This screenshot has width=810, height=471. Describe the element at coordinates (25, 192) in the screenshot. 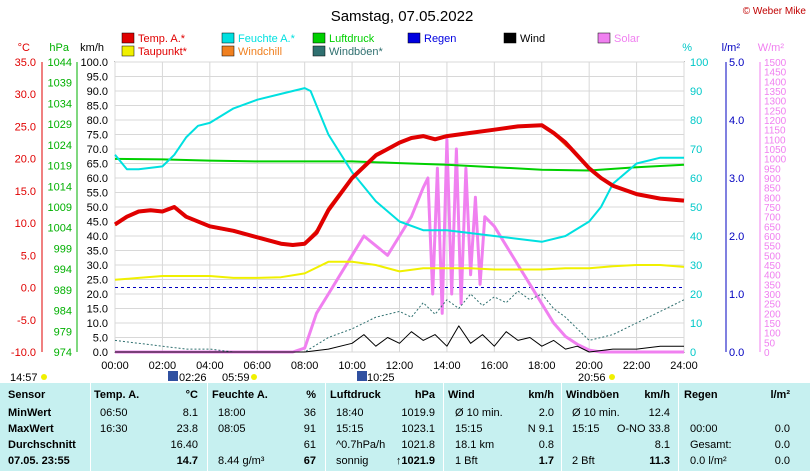

I see `temp-tick-label: 15.0` at that location.